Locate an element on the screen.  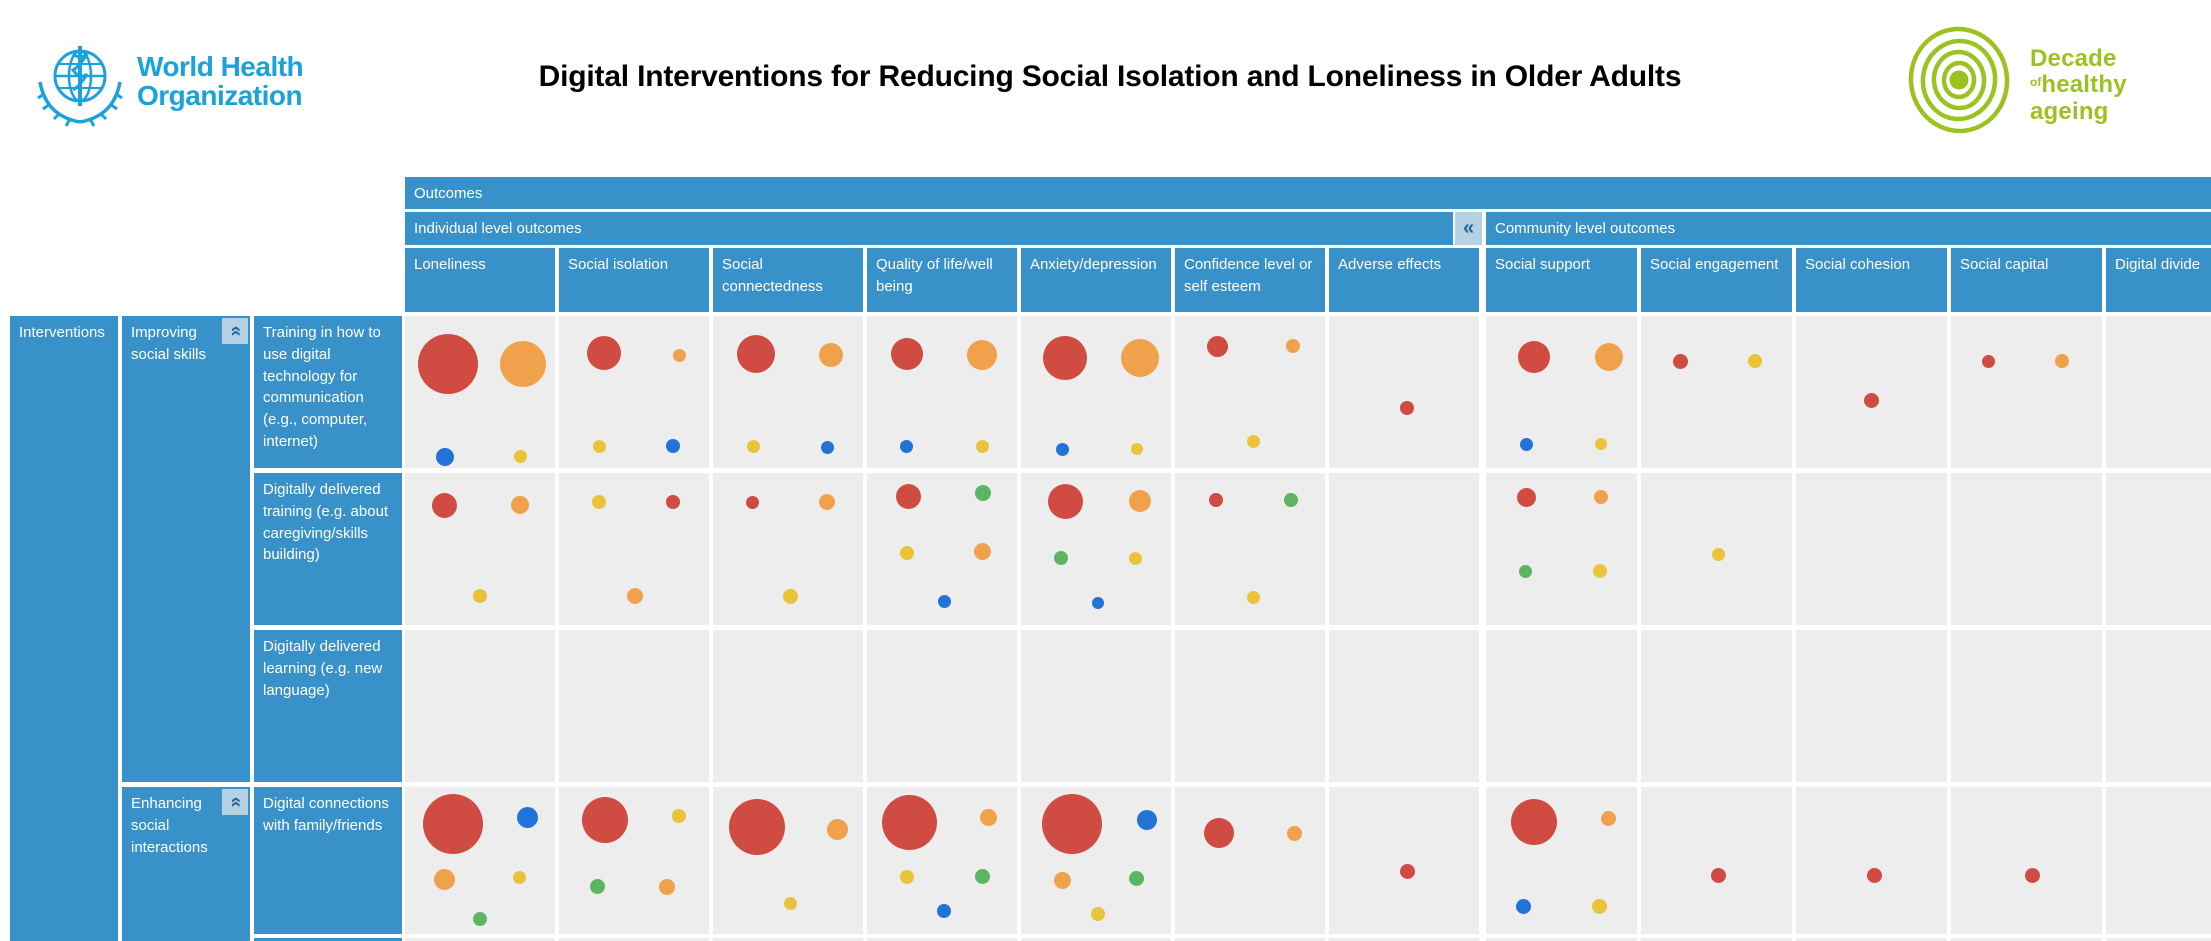
chevron-up-icon: « is located at coordinates (235, 802).